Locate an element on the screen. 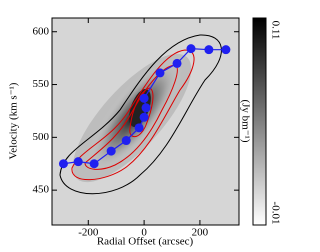  colorbar-tick-label: 0.11 is located at coordinates (275, 30).